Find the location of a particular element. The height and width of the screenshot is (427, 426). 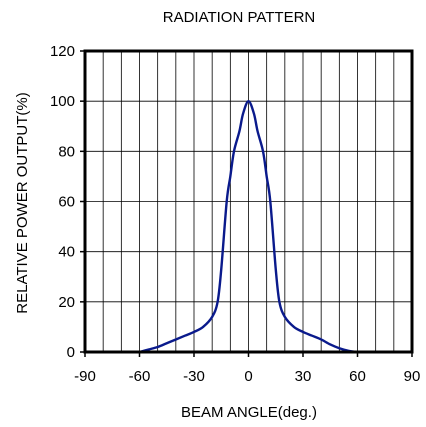

x-tick-labels: -90 -60 -30 0 30 60 90 is located at coordinates (247, 368).